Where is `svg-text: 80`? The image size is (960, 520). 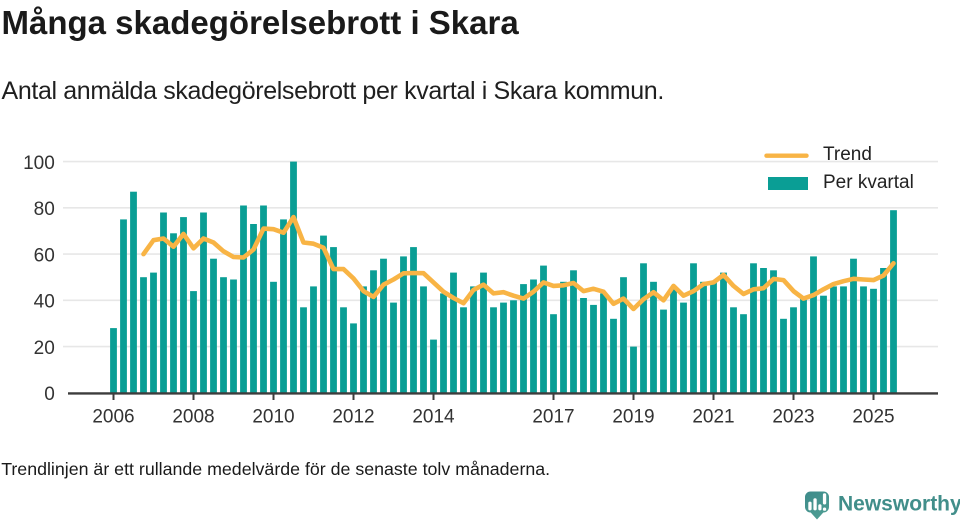 svg-text: 80 is located at coordinates (44, 209).